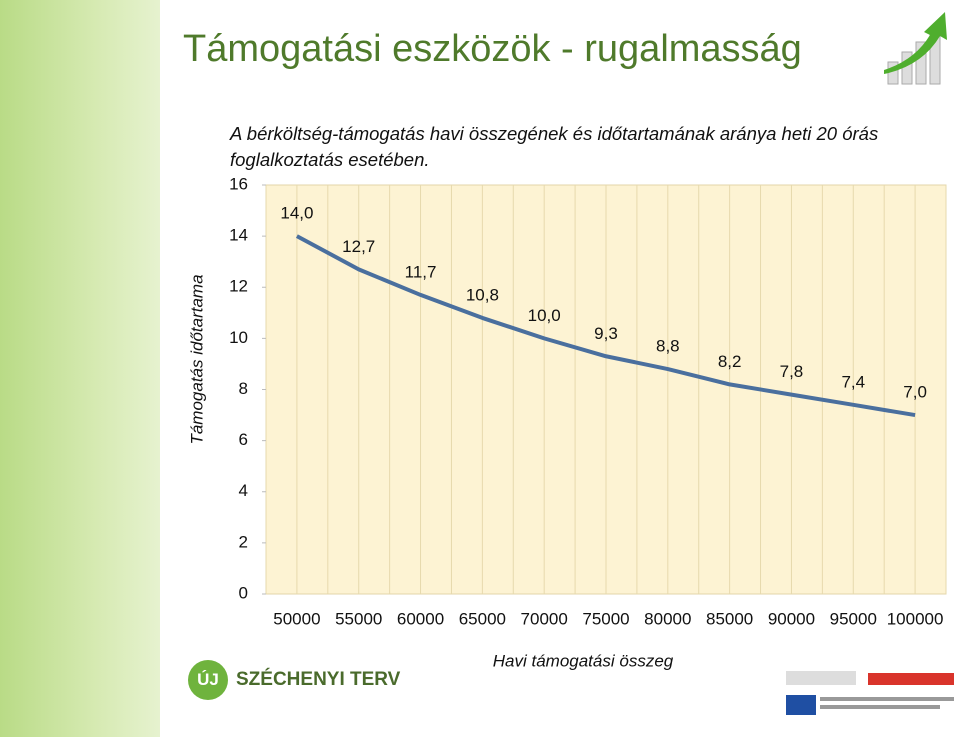  I want to click on y-tick-label: 16, so click(238, 183).